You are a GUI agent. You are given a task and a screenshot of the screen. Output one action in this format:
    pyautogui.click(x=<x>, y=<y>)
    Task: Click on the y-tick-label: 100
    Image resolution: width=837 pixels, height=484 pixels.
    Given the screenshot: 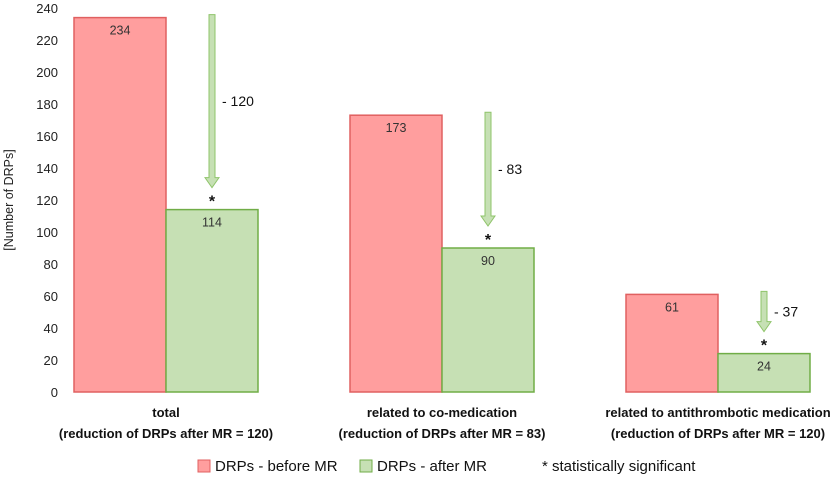 What is the action you would take?
    pyautogui.click(x=47, y=232)
    